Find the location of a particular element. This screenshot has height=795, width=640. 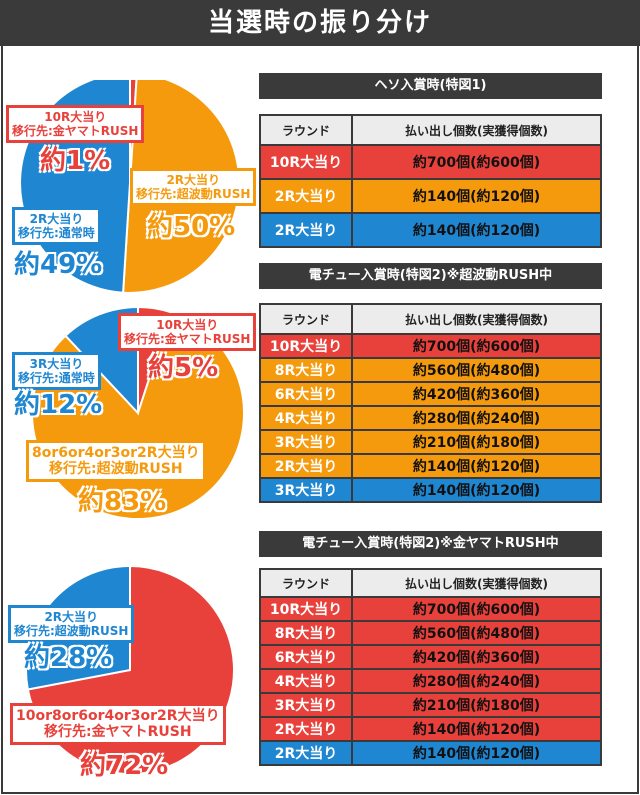

pie1-slice1-pct: 約83% is located at coordinates (122, 502).